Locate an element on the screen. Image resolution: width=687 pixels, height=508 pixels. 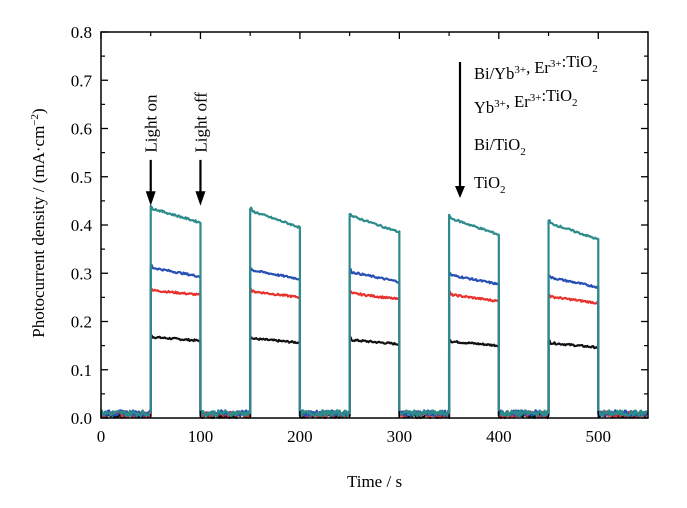
x-tick-label: 500 is located at coordinates (599, 436).